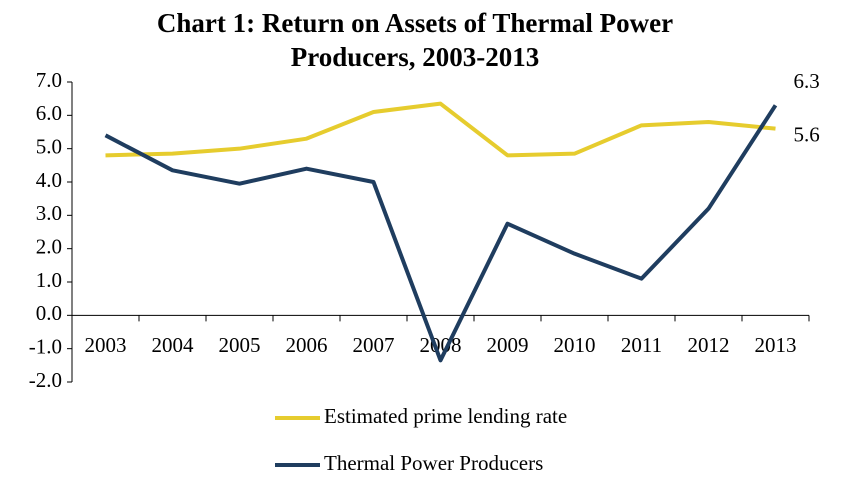 The height and width of the screenshot is (489, 865). I want to click on x-tick-label: 2010, so click(575, 345).